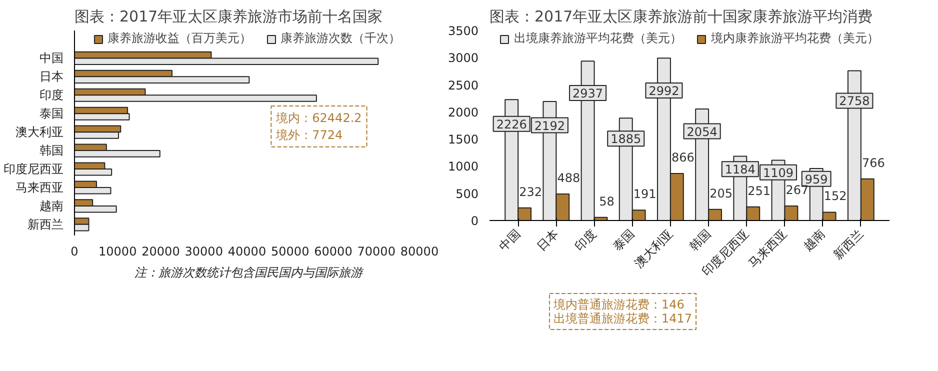 The width and height of the screenshot is (938, 371). Describe the element at coordinates (463, 167) in the screenshot. I see `y-tick-label: 1000` at that location.